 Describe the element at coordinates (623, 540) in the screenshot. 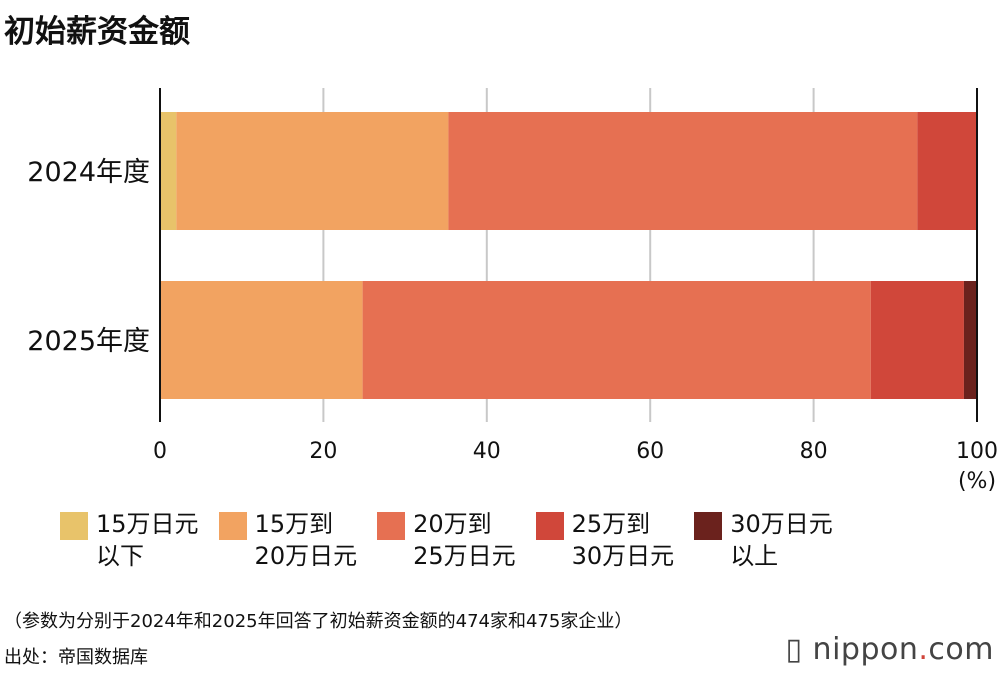

I see `legend-label: 25万到 30万日元` at that location.